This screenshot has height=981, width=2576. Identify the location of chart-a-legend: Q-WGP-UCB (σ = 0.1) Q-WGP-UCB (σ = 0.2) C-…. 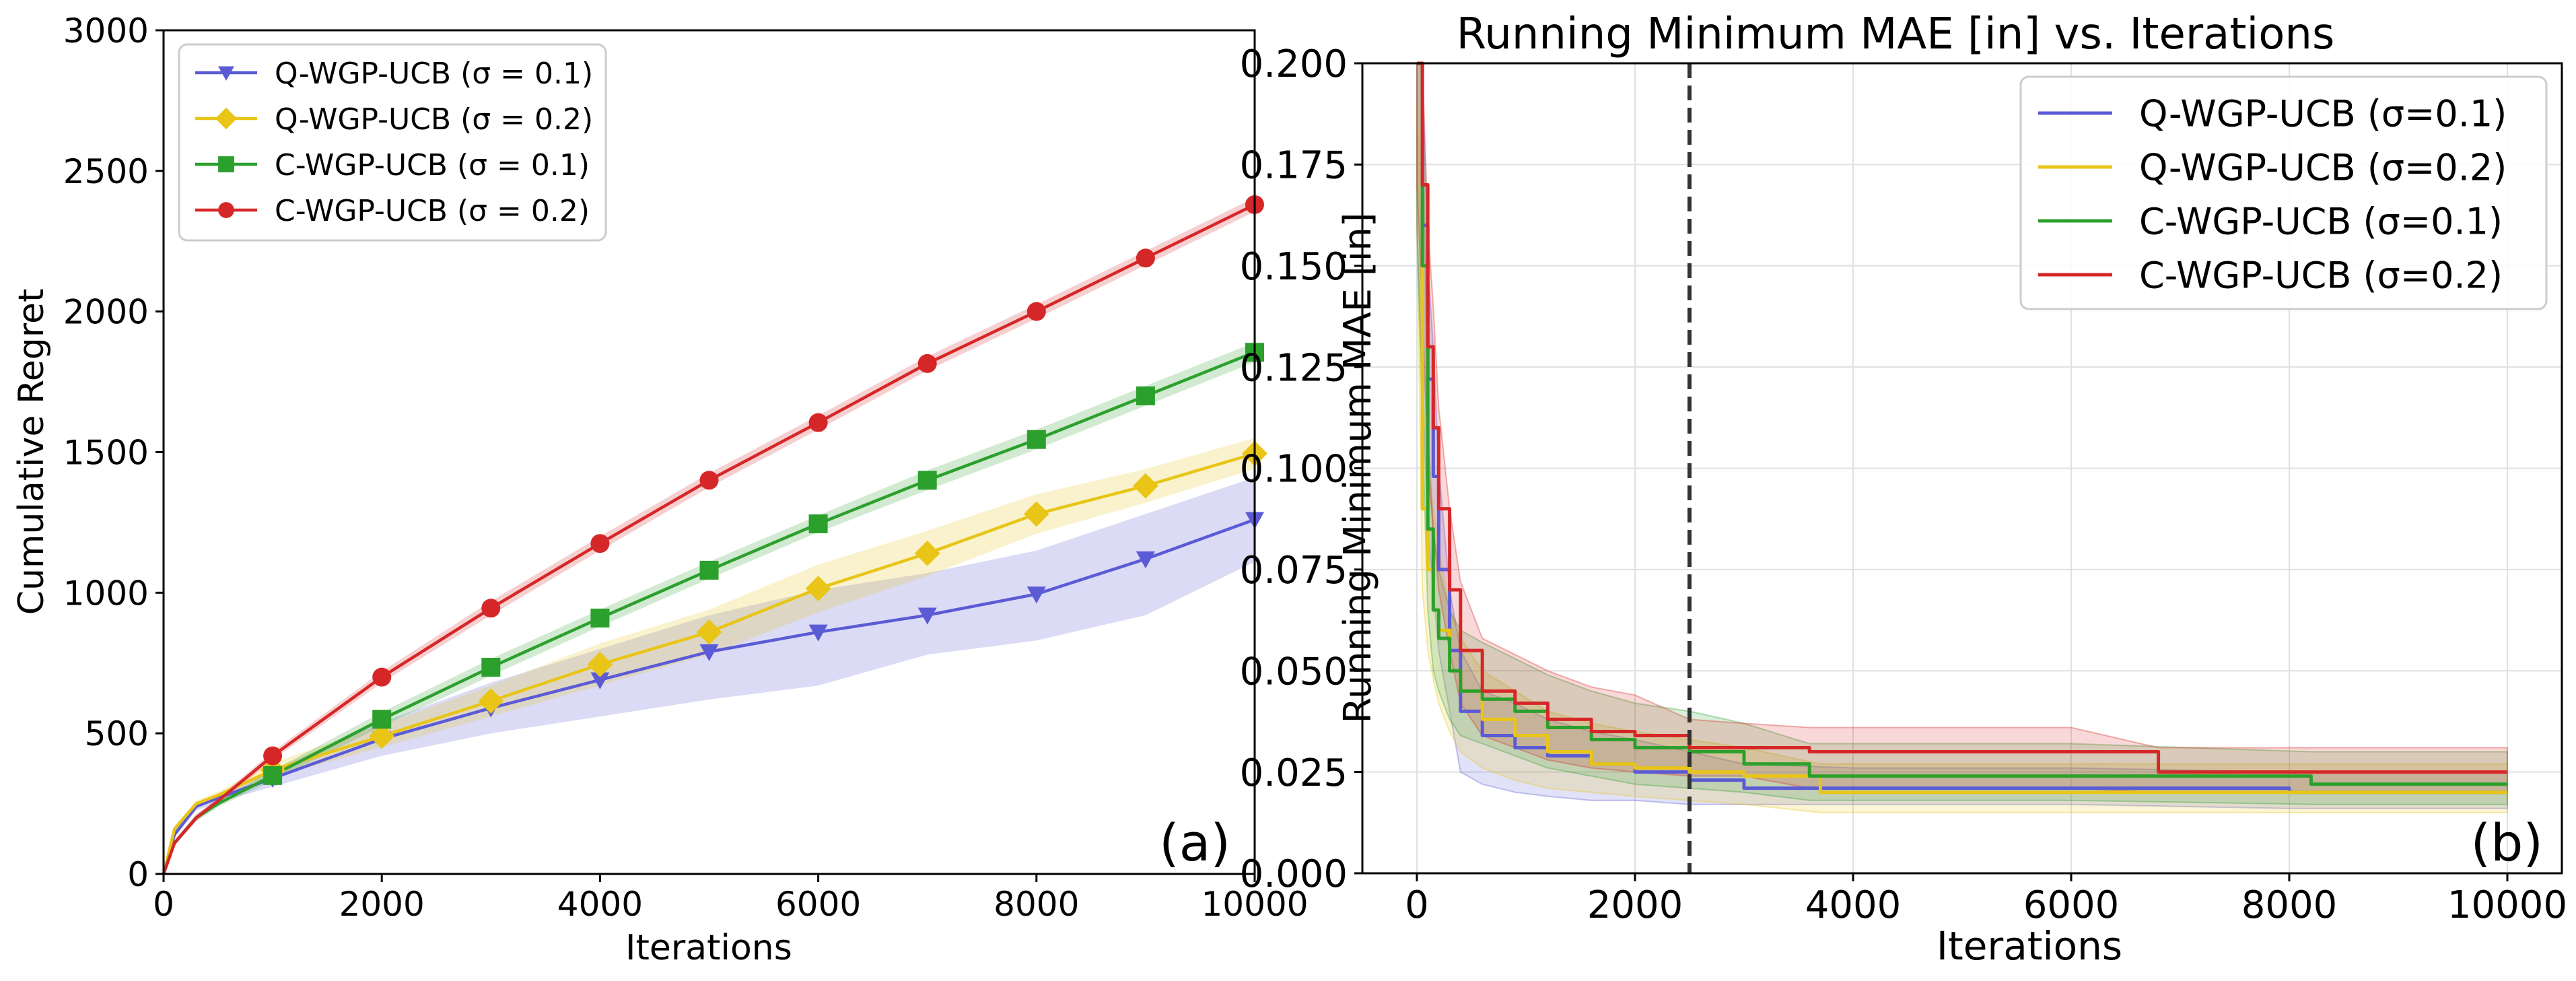
(392, 142).